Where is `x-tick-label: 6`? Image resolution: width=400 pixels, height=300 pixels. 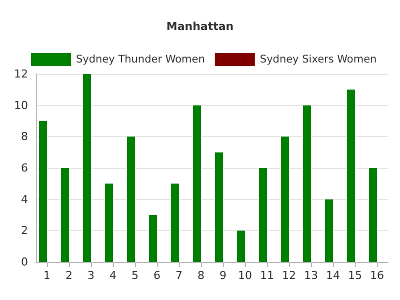 x-tick-label: 6 is located at coordinates (157, 275).